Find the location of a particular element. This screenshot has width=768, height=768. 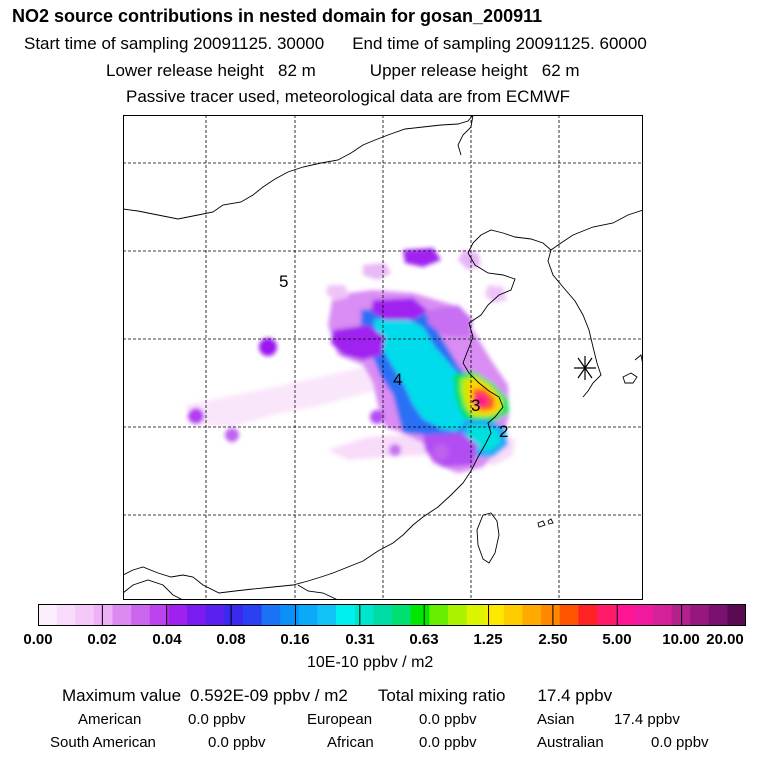

scale-tick: 0.63 is located at coordinates (424, 639).